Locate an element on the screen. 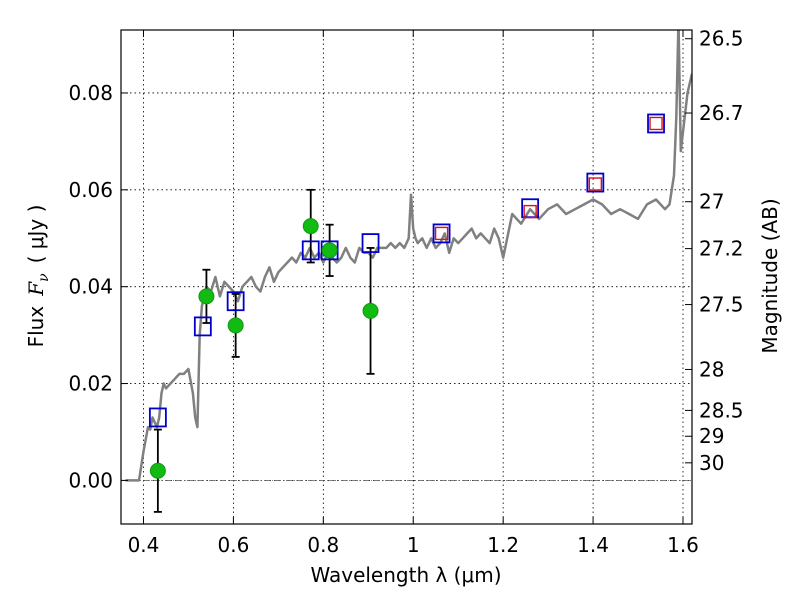 Image resolution: width=800 pixels, height=600 pixels. y-axis-label-unit: ( μJy ) is located at coordinates (36, 234).